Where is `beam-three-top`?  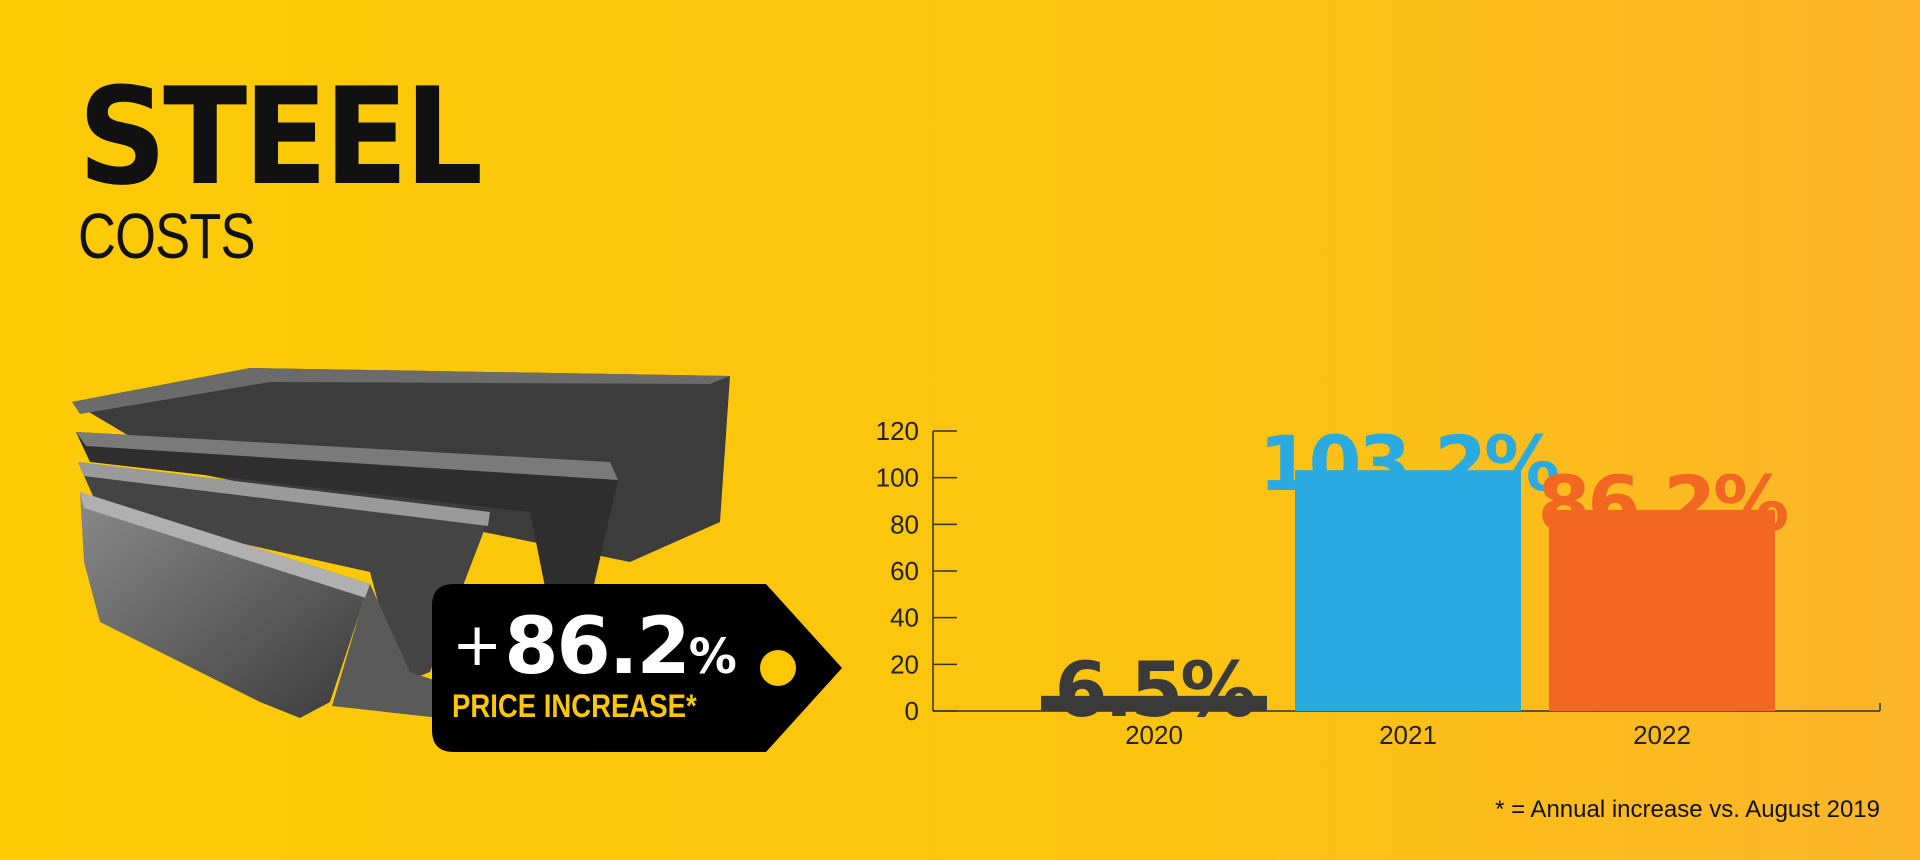
beam-three-top is located at coordinates (347, 456).